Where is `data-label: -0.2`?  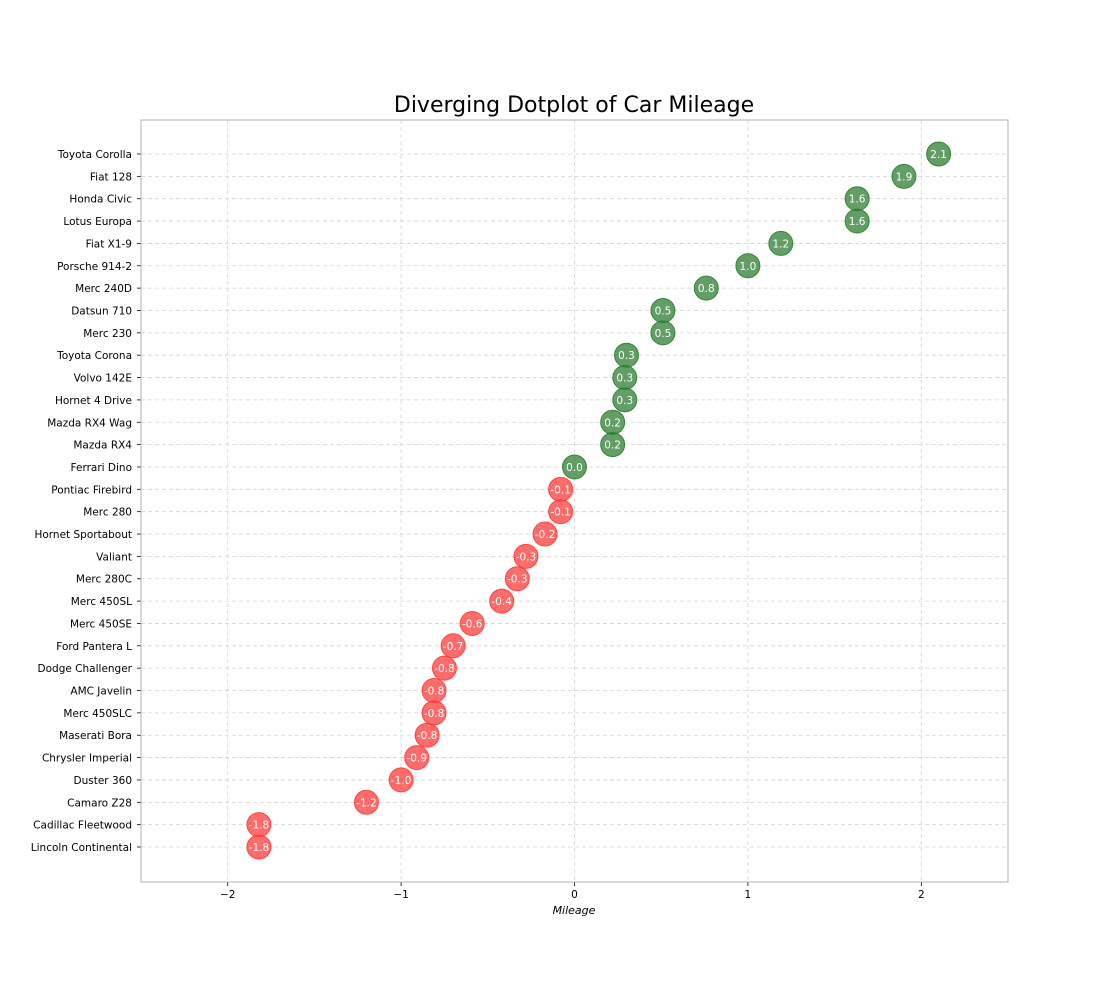 data-label: -0.2 is located at coordinates (545, 535).